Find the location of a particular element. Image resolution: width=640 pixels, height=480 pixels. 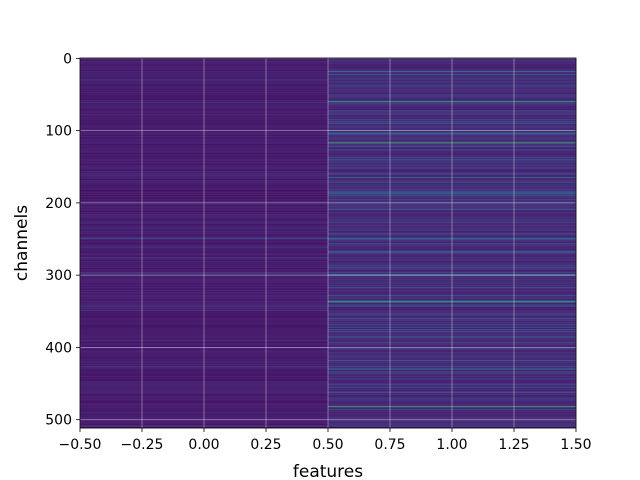

x-tick-label: 0.25 is located at coordinates (265, 445).